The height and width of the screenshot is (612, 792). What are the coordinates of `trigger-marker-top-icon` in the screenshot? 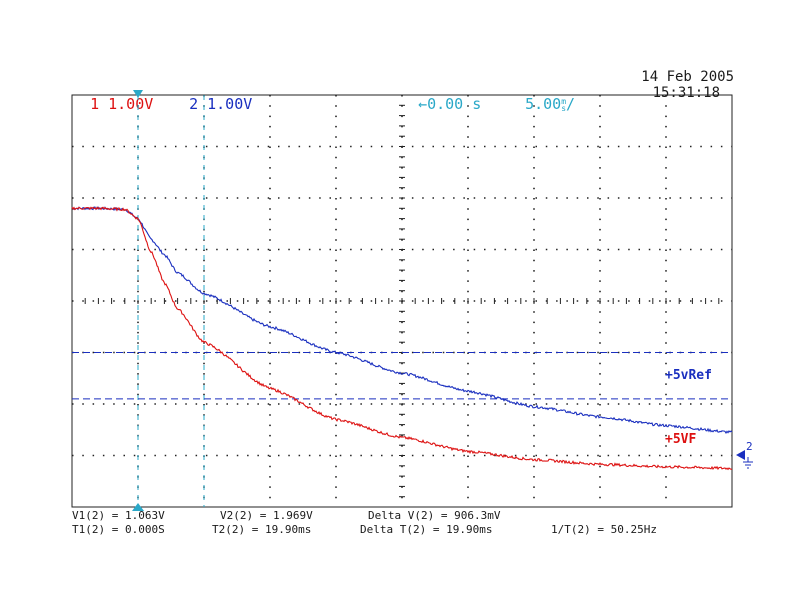 It's located at (138, 94).